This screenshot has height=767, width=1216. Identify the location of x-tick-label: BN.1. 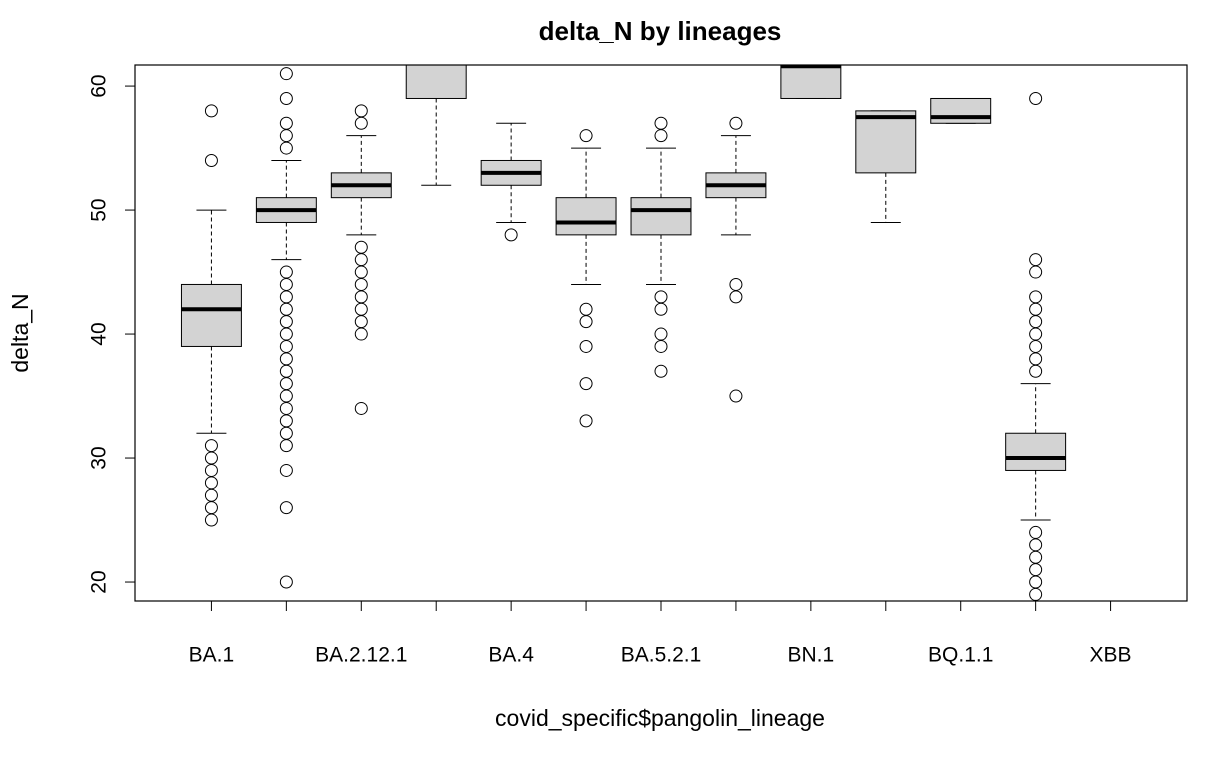
(811, 655).